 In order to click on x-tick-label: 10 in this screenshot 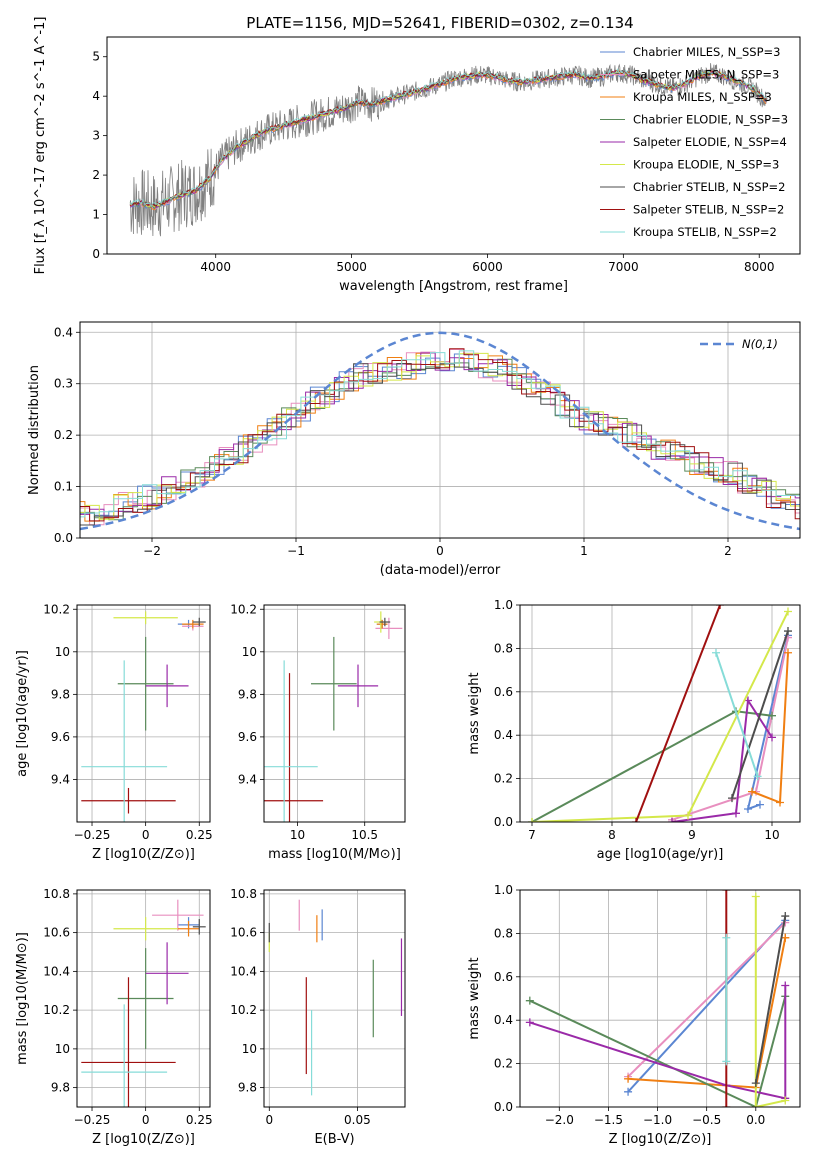, I will do `click(771, 835)`.